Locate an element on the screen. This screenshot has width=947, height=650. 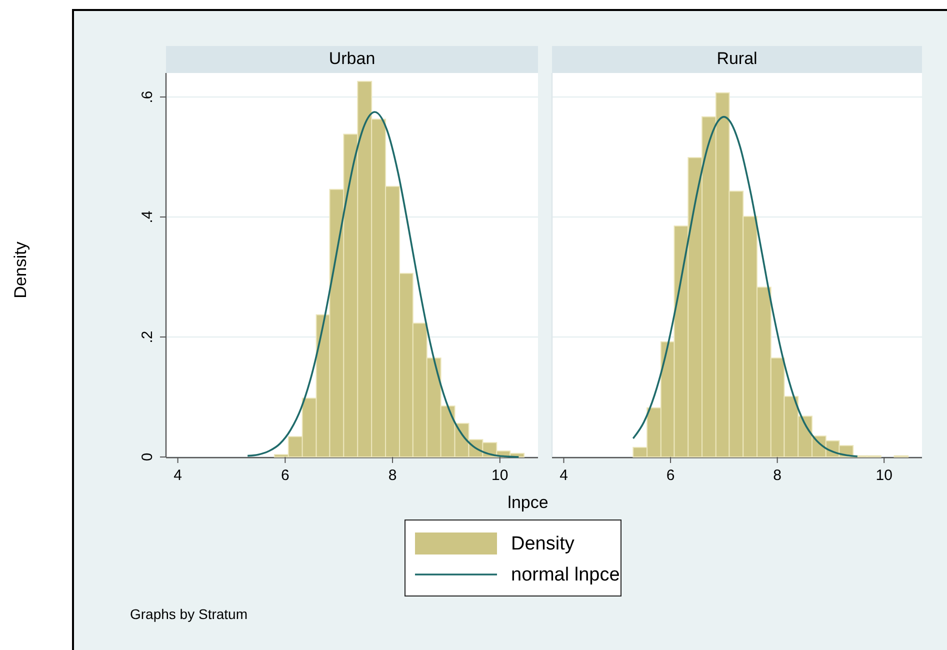
legend-label: normal lnpce is located at coordinates (565, 575).